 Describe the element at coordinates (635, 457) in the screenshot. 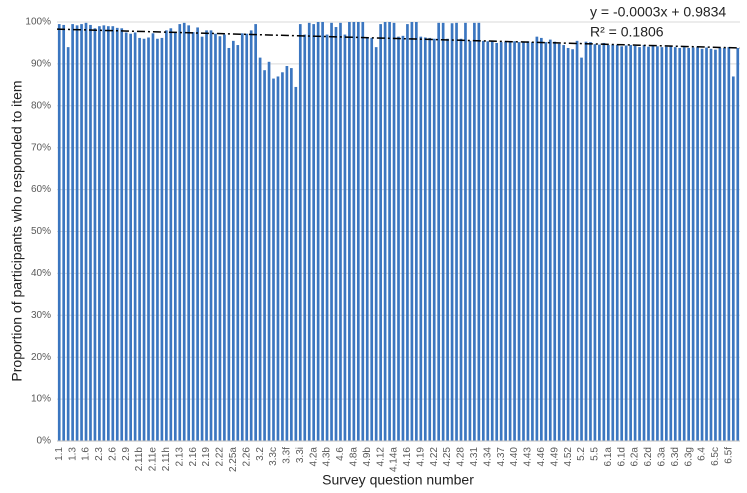

I see `x-tick-label: 6.2a` at that location.